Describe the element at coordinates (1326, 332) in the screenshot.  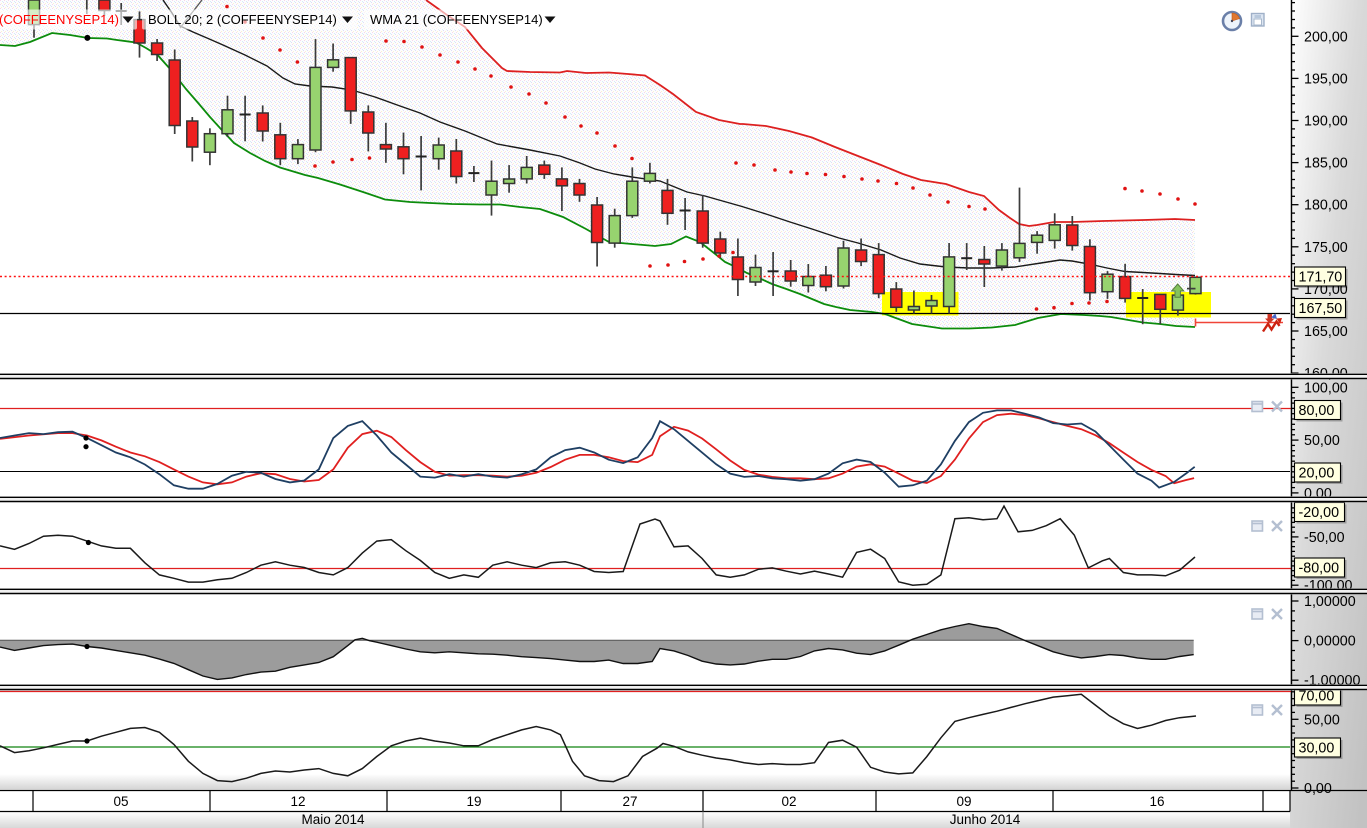
I see `svg-text: 165,00` at that location.